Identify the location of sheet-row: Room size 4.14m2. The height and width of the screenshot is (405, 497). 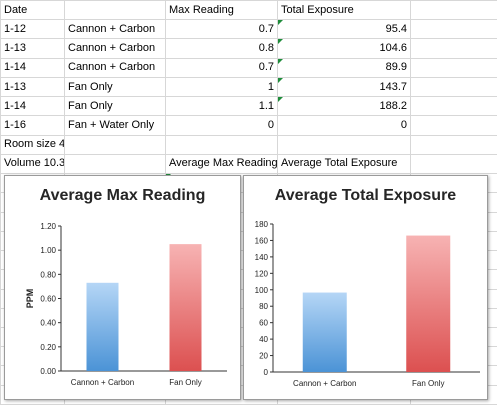
(248, 144).